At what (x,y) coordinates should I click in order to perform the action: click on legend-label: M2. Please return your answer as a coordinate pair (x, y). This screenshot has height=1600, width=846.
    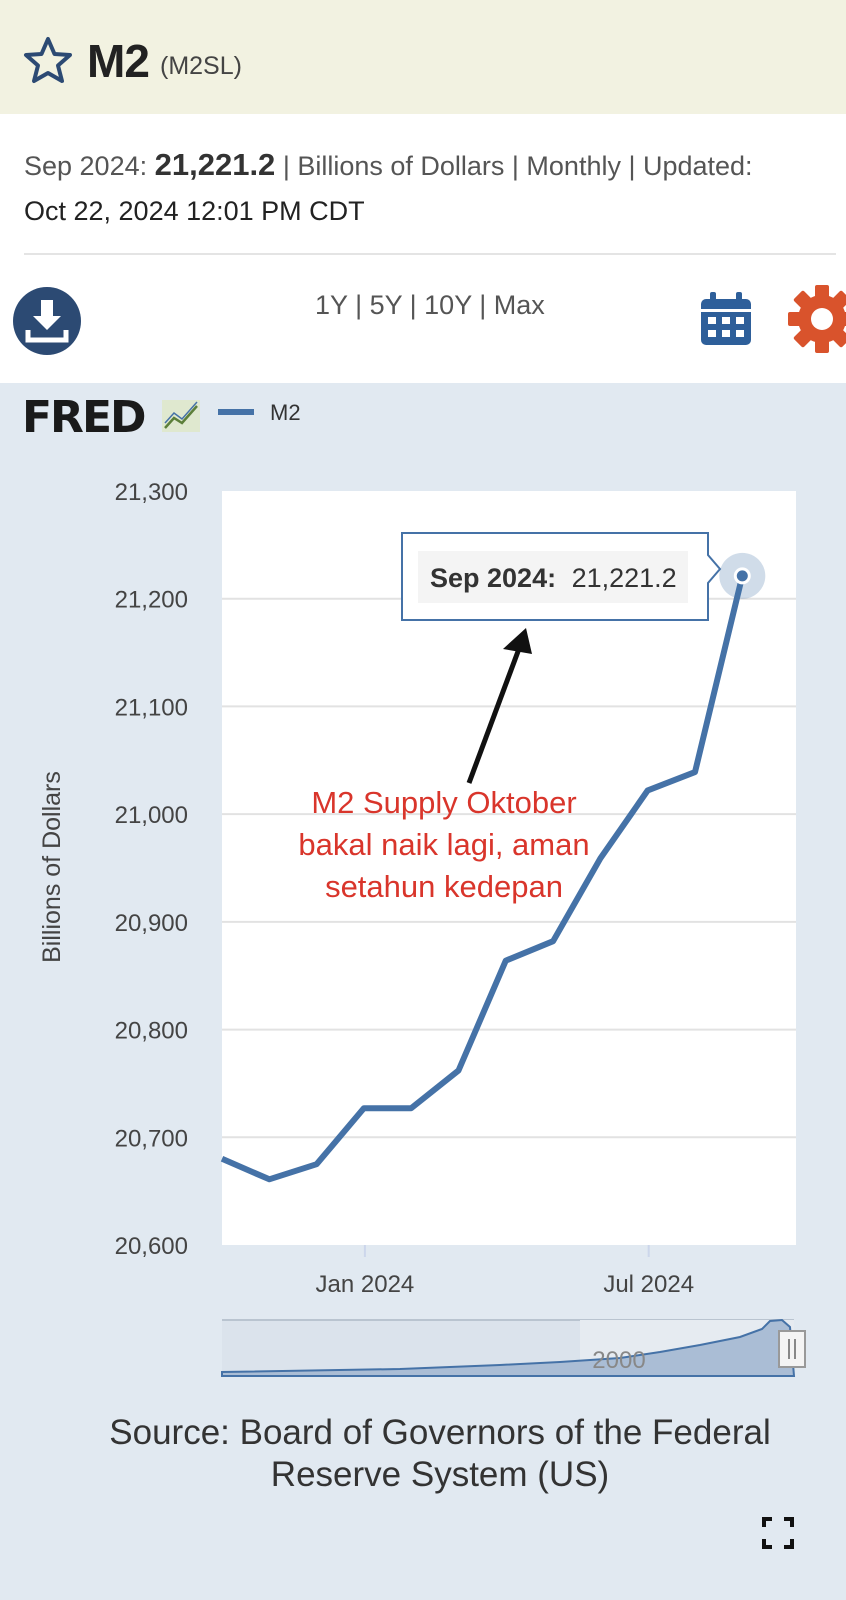
    Looking at the image, I should click on (285, 412).